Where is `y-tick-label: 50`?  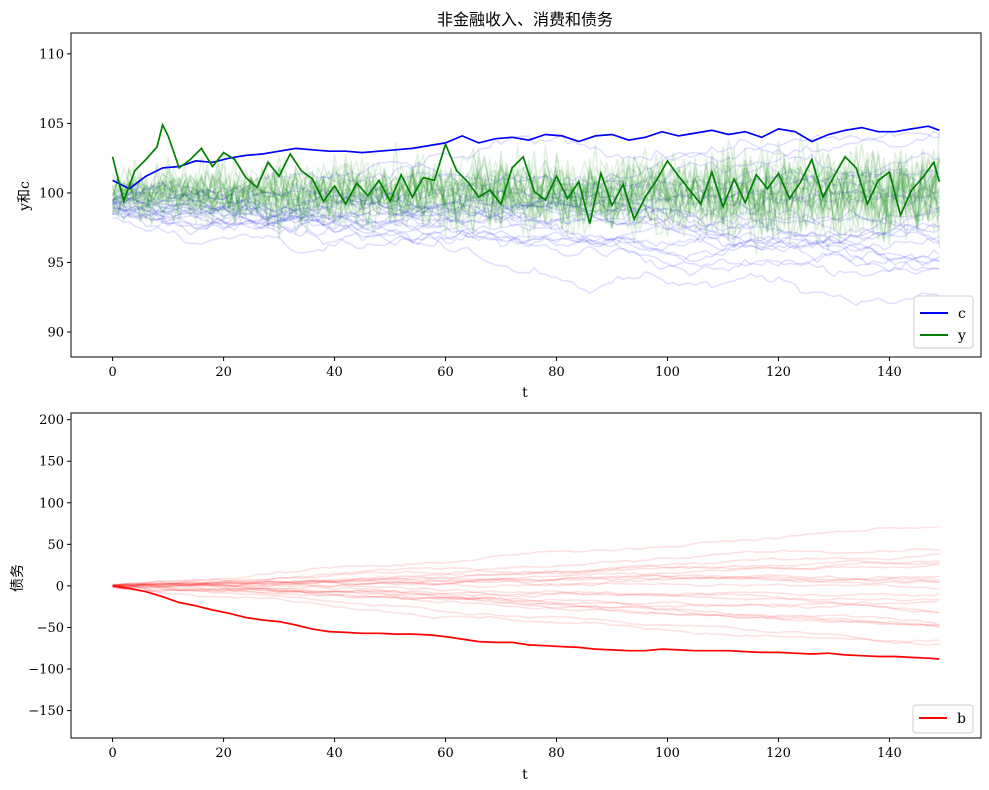
y-tick-label: 50 is located at coordinates (55, 545).